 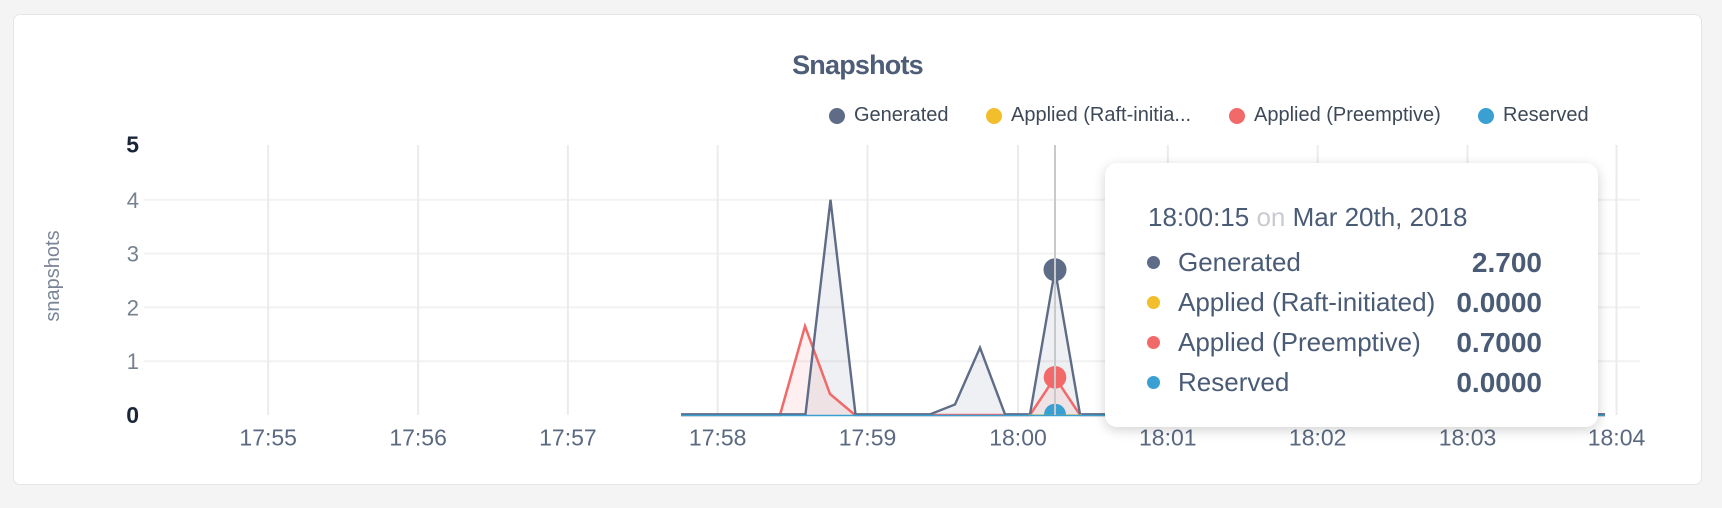 I want to click on svg-text: 1, so click(x=133, y=361).